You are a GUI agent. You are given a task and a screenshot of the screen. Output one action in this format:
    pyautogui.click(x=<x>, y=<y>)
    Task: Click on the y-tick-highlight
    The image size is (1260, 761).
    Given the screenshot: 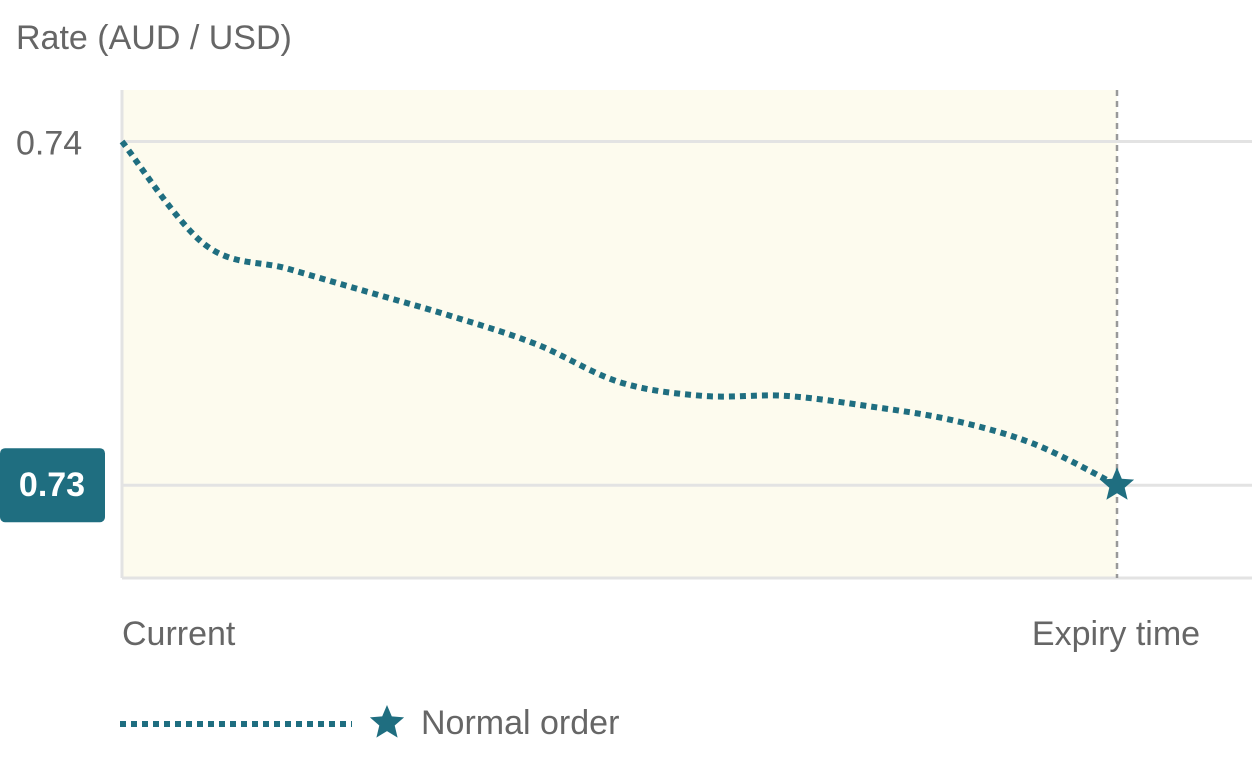 What is the action you would take?
    pyautogui.click(x=52, y=485)
    